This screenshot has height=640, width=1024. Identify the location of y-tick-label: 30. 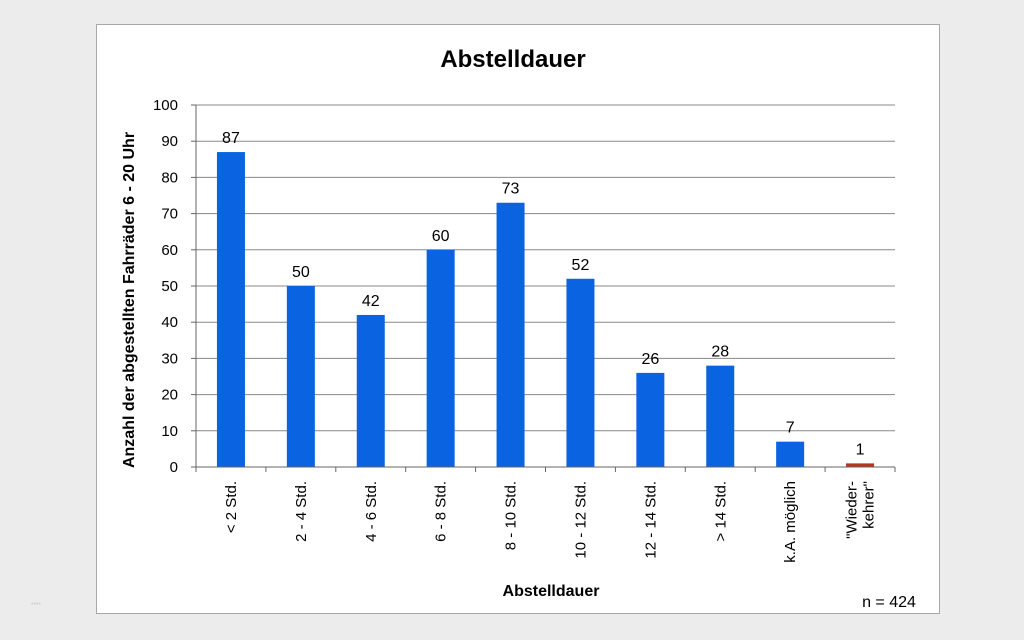
(169, 358).